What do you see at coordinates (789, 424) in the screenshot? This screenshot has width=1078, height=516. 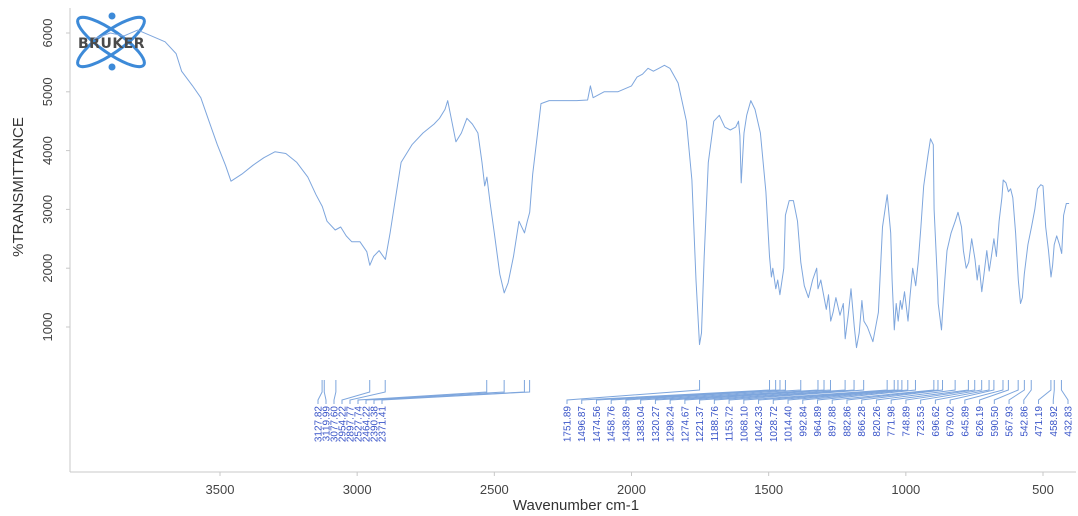 I see `peak-label: 1014.40` at bounding box center [789, 424].